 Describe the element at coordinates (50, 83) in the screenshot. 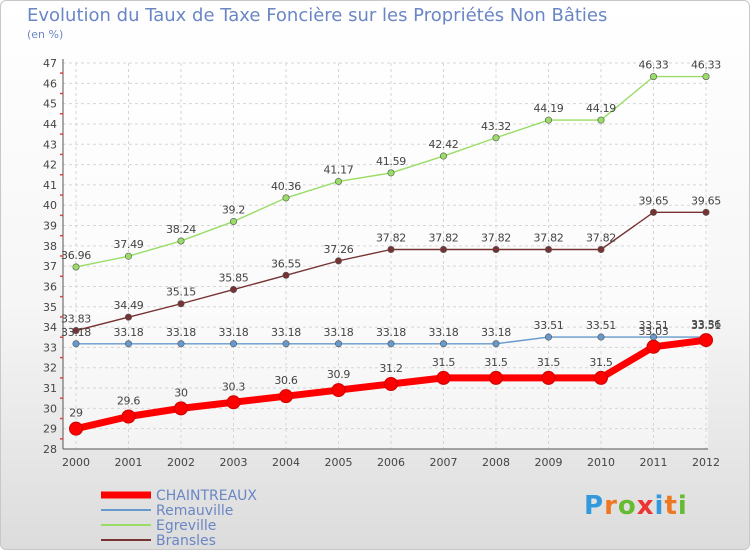

I see `y-tick-label: 46` at that location.